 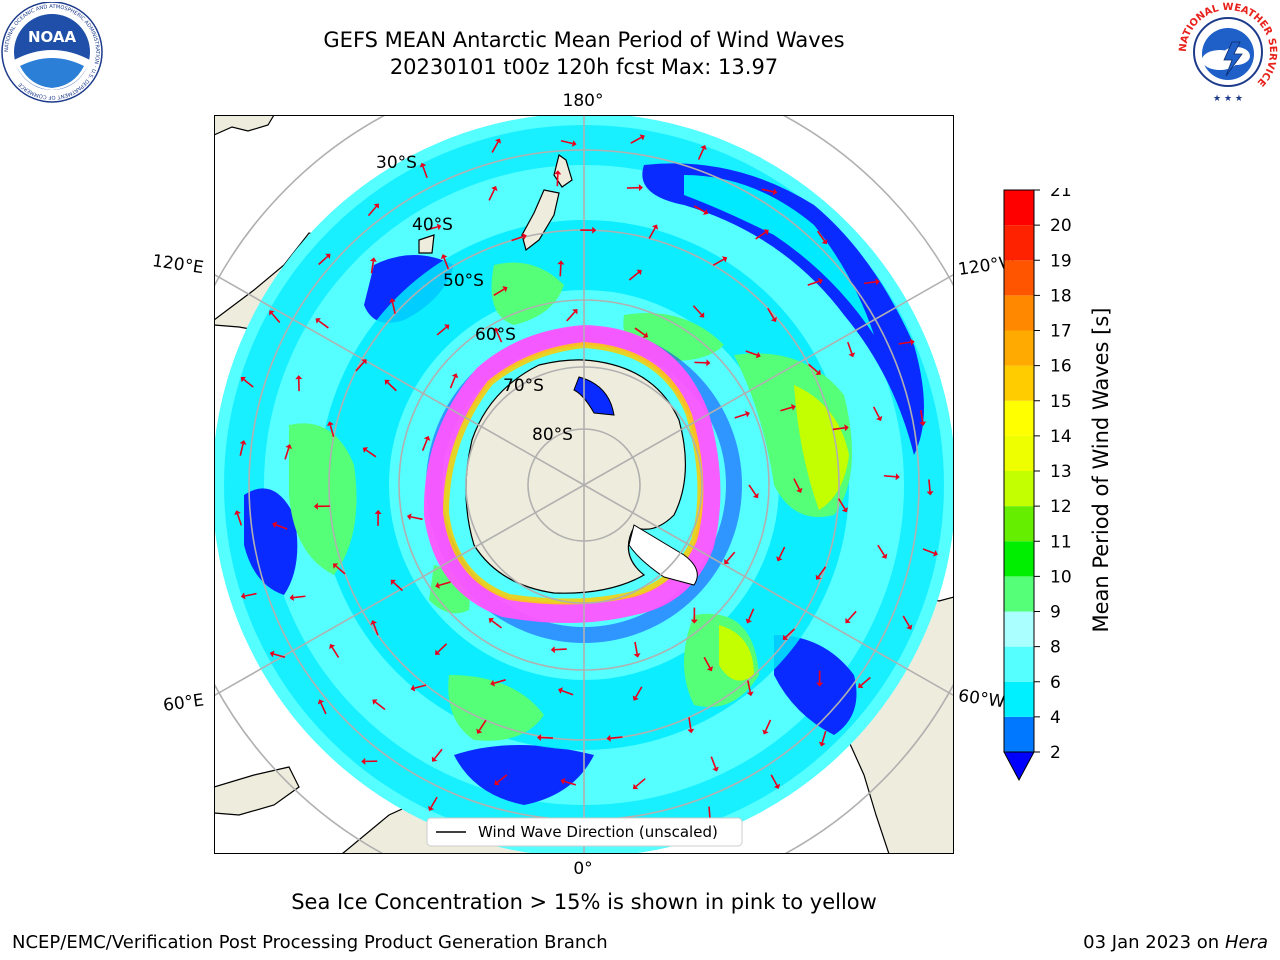 What do you see at coordinates (1061, 194) in the screenshot?
I see `colorbar-tick-label: 21` at bounding box center [1061, 194].